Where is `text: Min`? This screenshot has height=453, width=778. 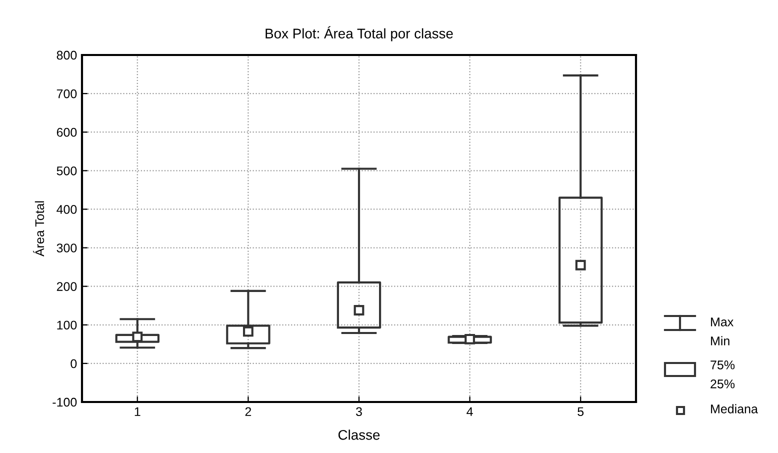 text: Min is located at coordinates (720, 341).